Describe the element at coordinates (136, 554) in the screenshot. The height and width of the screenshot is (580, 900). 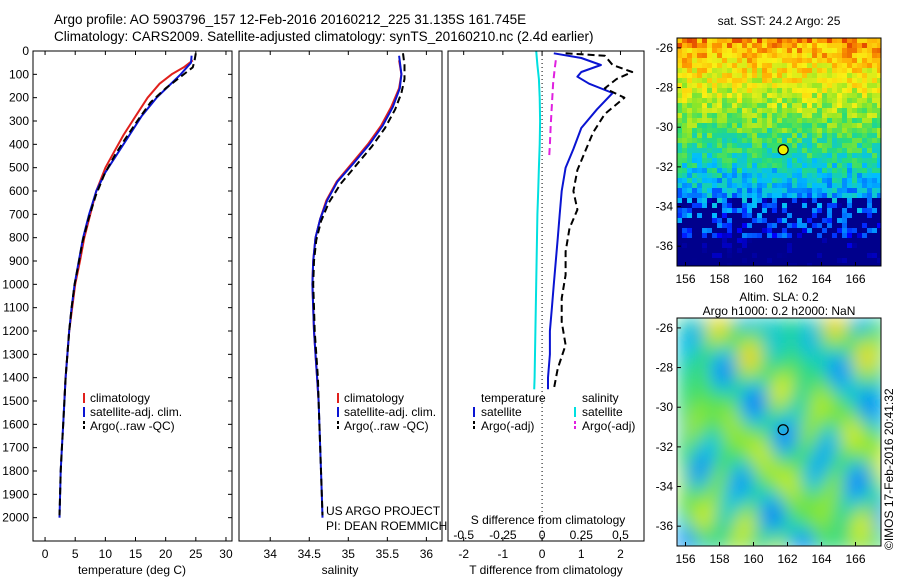
I see `xtick-label: 15` at that location.